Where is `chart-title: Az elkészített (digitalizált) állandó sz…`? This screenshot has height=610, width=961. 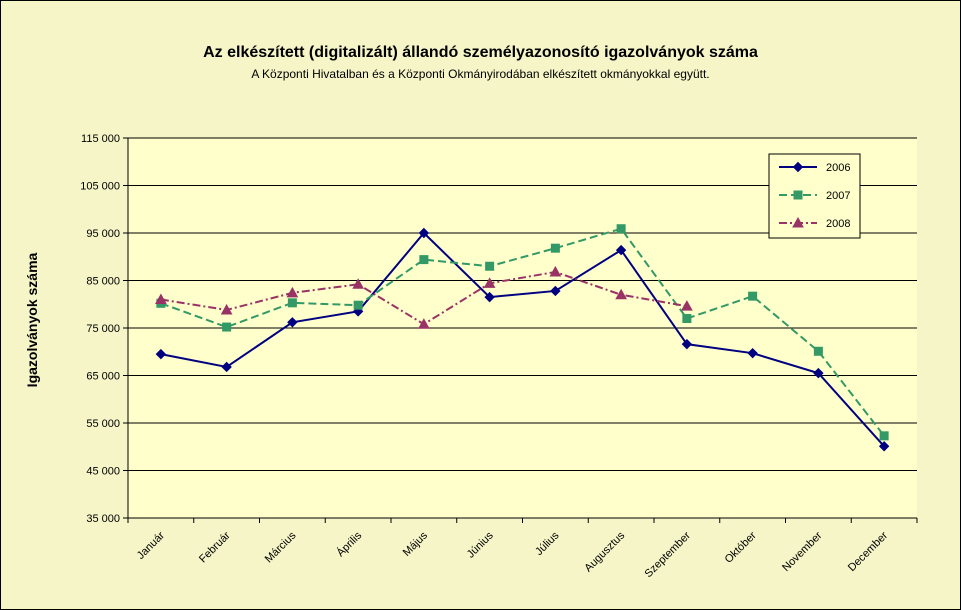
chart-title: Az elkészített (digitalizált) állandó sz… is located at coordinates (480, 52).